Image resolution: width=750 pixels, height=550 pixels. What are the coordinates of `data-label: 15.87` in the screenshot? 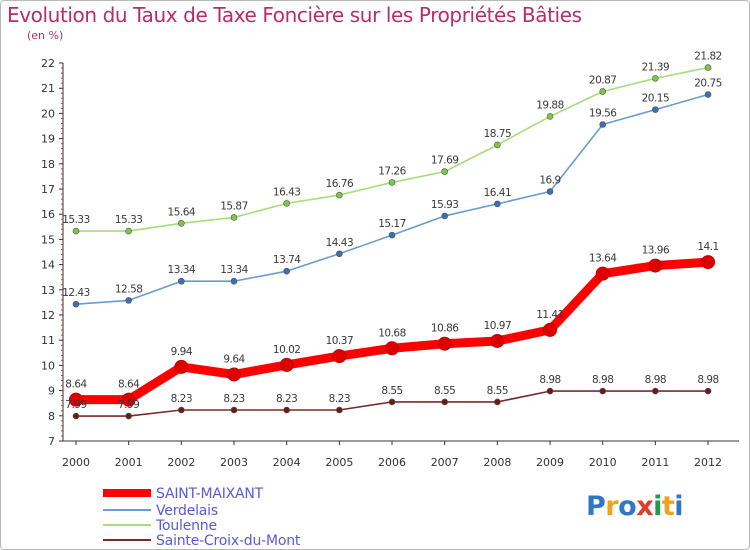 It's located at (234, 206).